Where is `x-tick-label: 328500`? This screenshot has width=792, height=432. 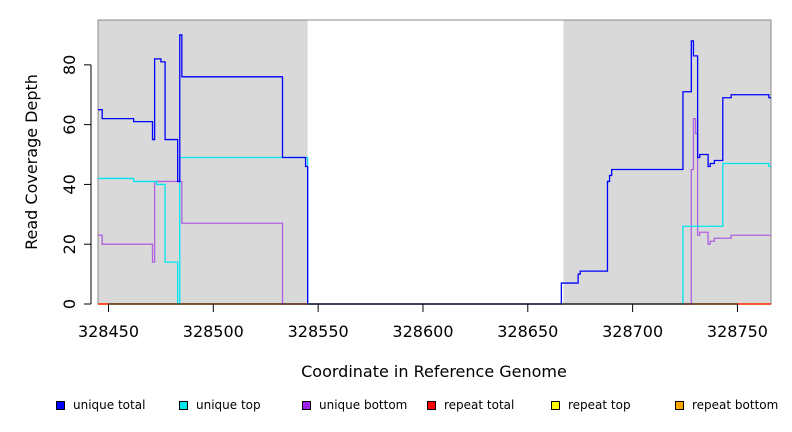
x-tick-label: 328500 is located at coordinates (213, 331).